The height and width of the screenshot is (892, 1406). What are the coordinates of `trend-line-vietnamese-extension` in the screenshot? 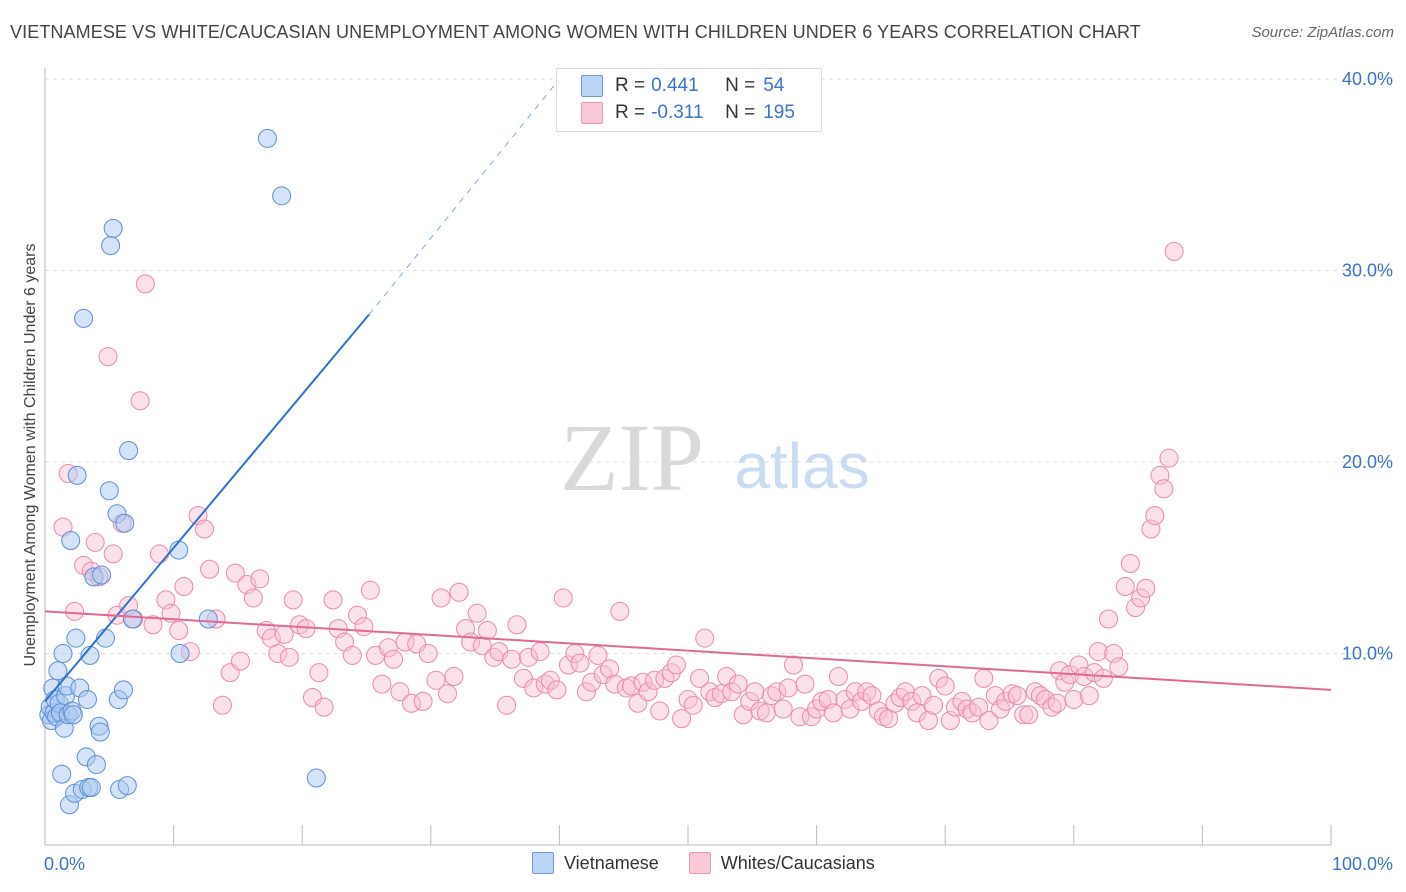 It's located at (464, 196).